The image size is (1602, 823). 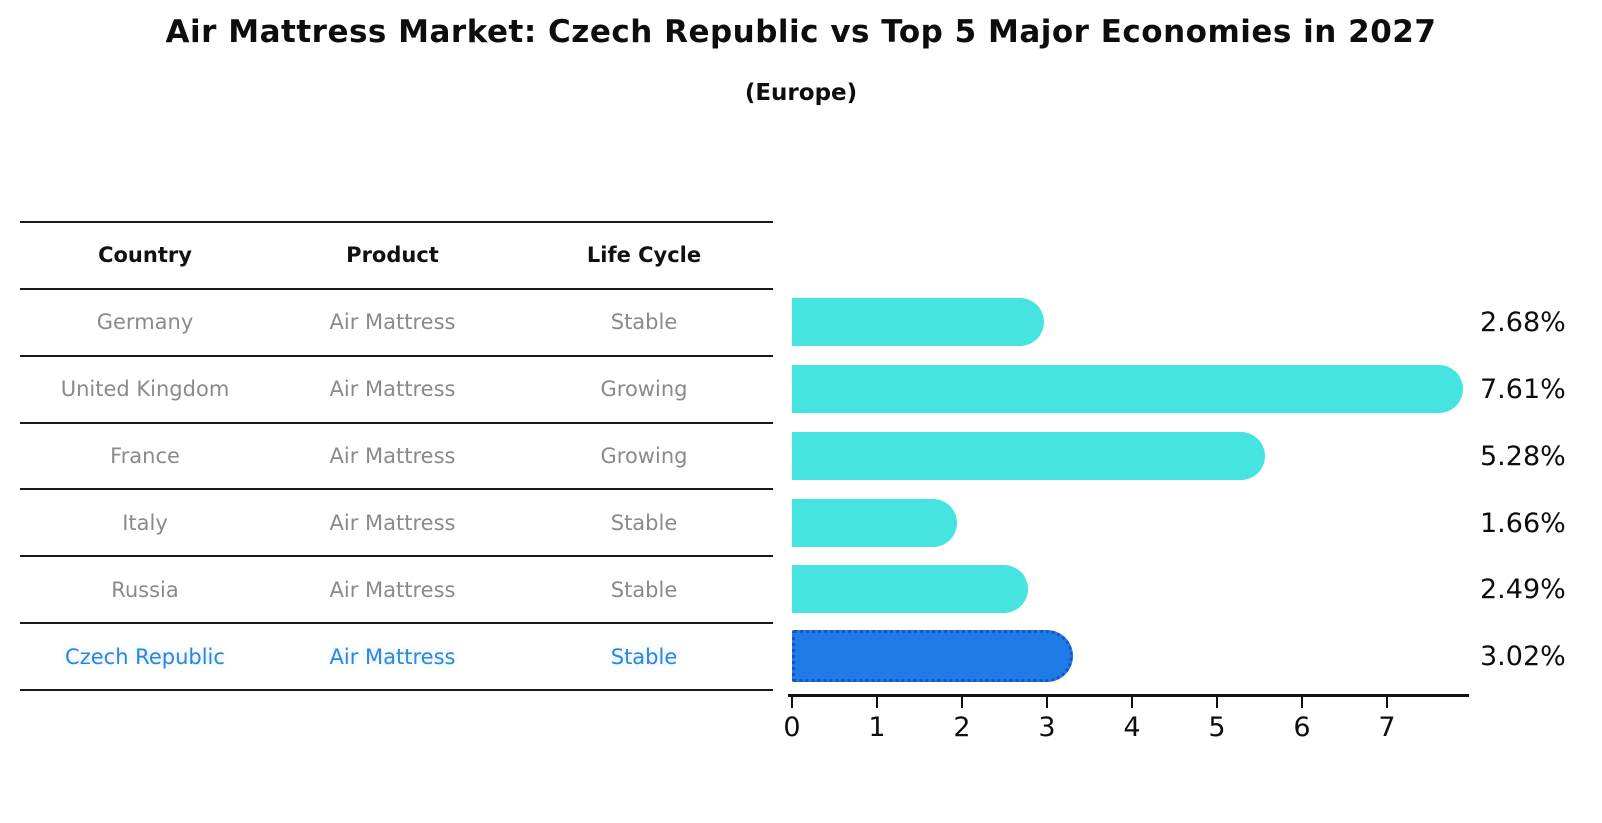 I want to click on chart-subtitle: (Europe), so click(x=801, y=93).